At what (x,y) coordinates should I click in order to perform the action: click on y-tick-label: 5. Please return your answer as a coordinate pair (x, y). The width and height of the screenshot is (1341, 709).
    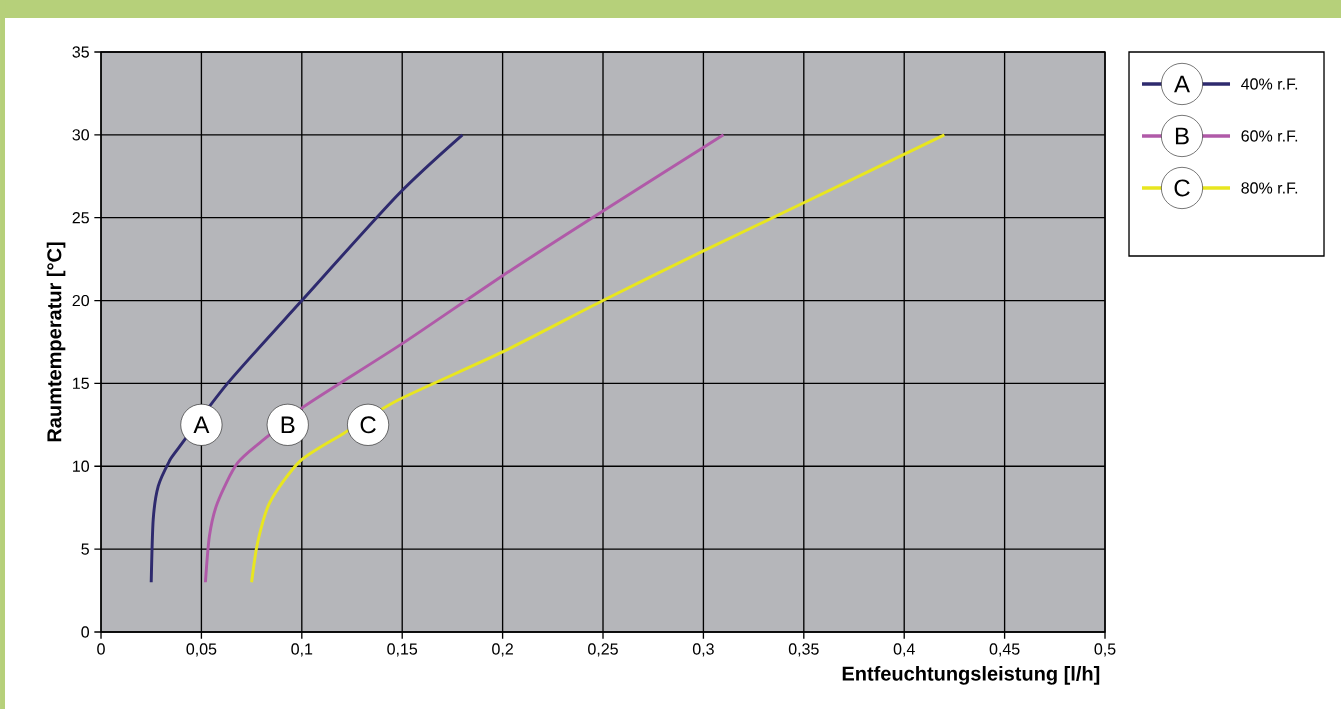
    Looking at the image, I should click on (85, 549).